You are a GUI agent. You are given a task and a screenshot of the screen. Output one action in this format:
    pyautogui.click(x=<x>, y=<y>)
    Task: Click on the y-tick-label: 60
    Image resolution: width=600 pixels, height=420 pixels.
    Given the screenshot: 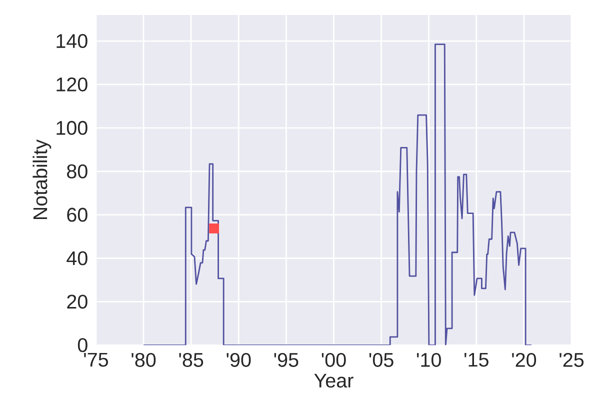 What is the action you would take?
    pyautogui.click(x=77, y=215)
    